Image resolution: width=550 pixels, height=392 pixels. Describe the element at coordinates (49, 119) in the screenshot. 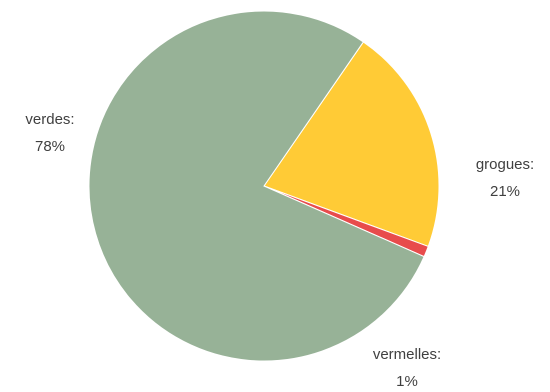

I see `slice-label-verdes-name: verdes:` at that location.